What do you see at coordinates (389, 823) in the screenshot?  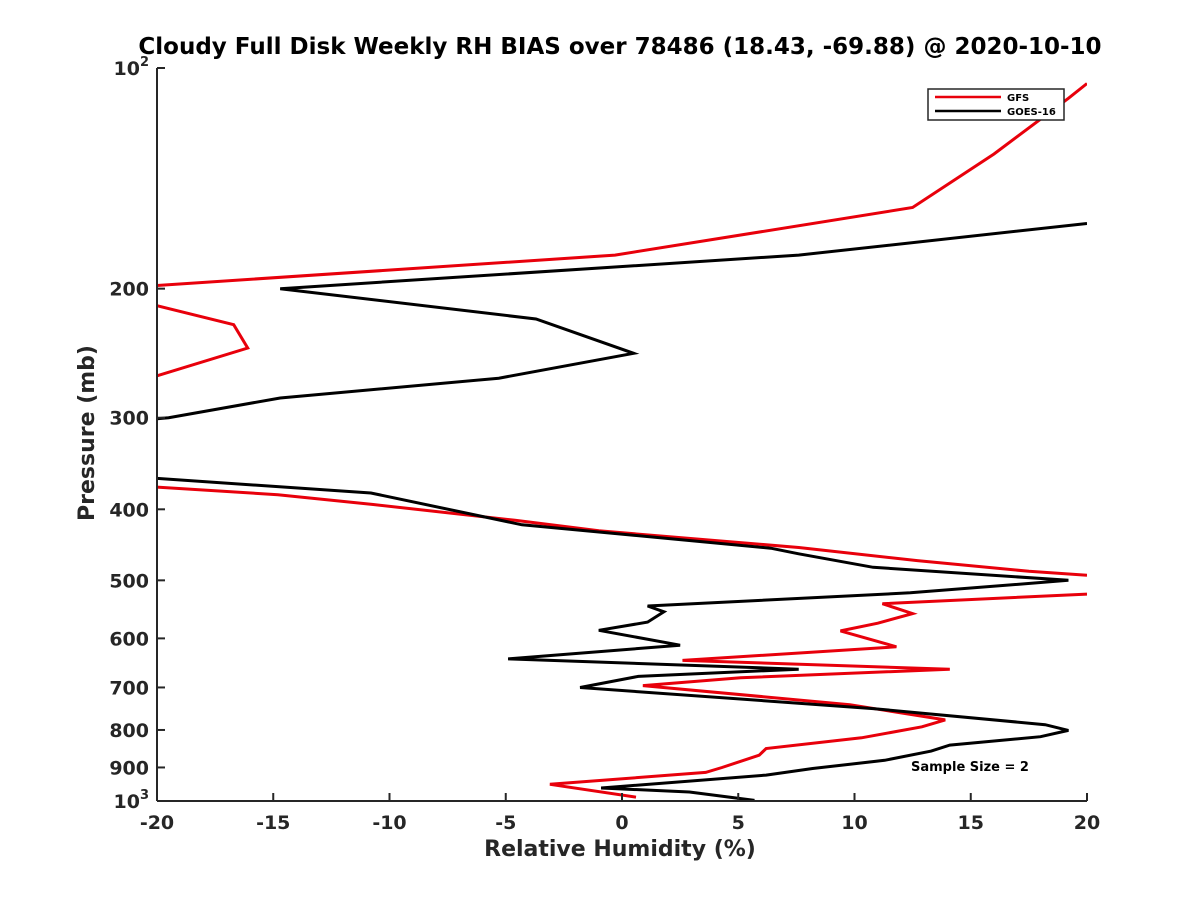 I see `x-tick-label: -10` at bounding box center [389, 823].